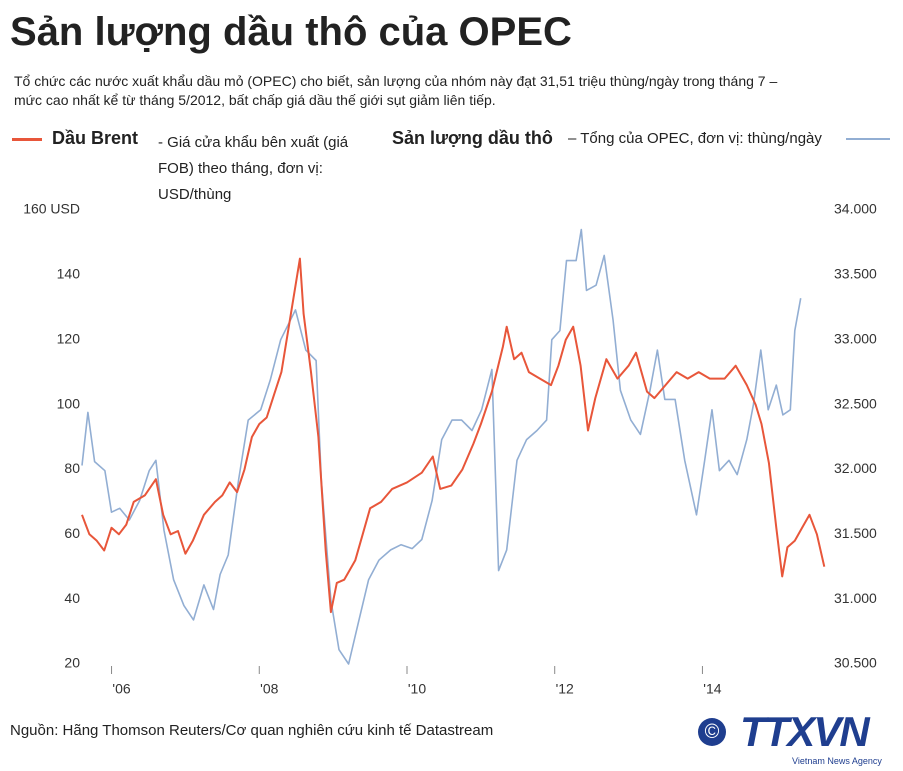 This screenshot has width=903, height=771. Describe the element at coordinates (69, 274) in the screenshot. I see `y-tick-label: 140` at that location.